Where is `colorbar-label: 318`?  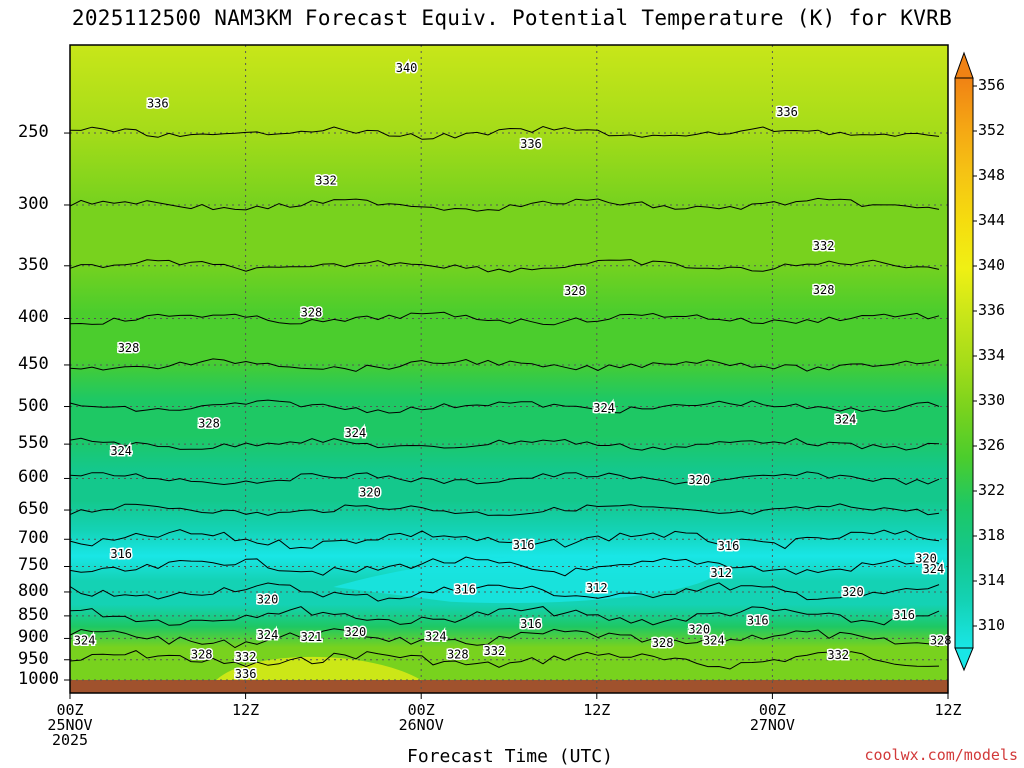 colorbar-label: 318 is located at coordinates (992, 535).